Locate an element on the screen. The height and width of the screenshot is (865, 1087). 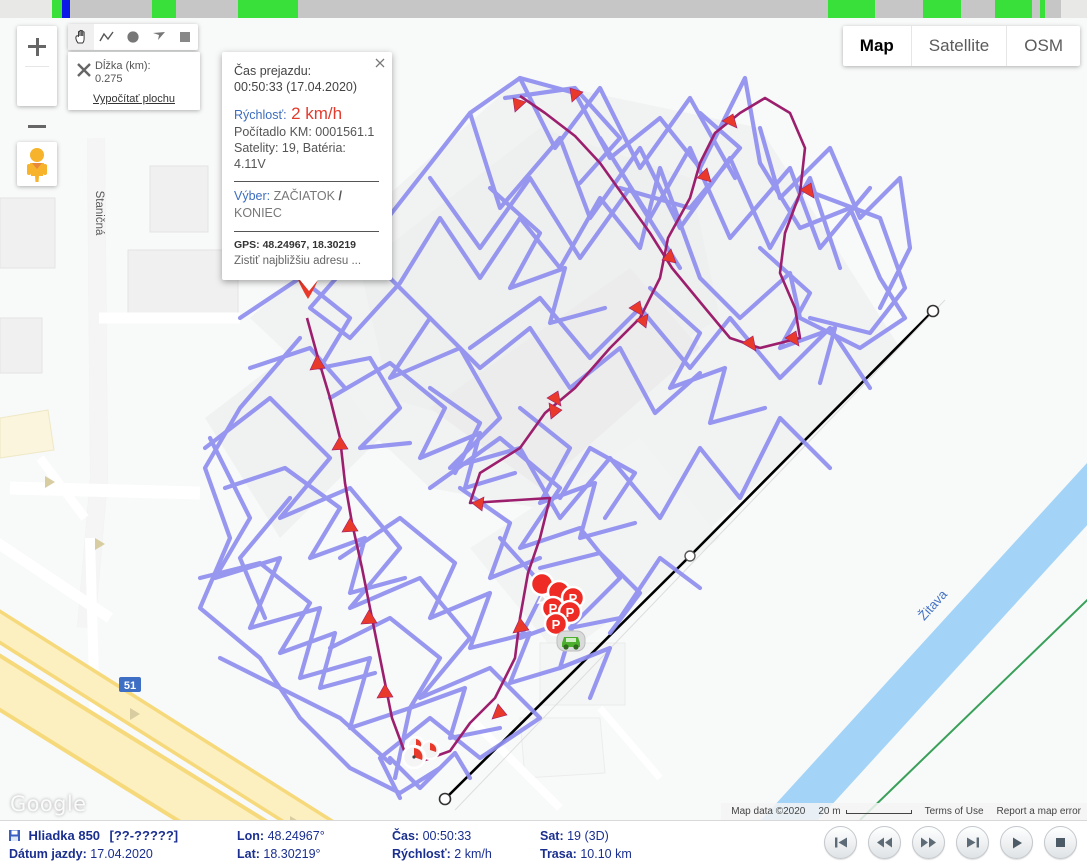
stop-button is located at coordinates (1060, 842).